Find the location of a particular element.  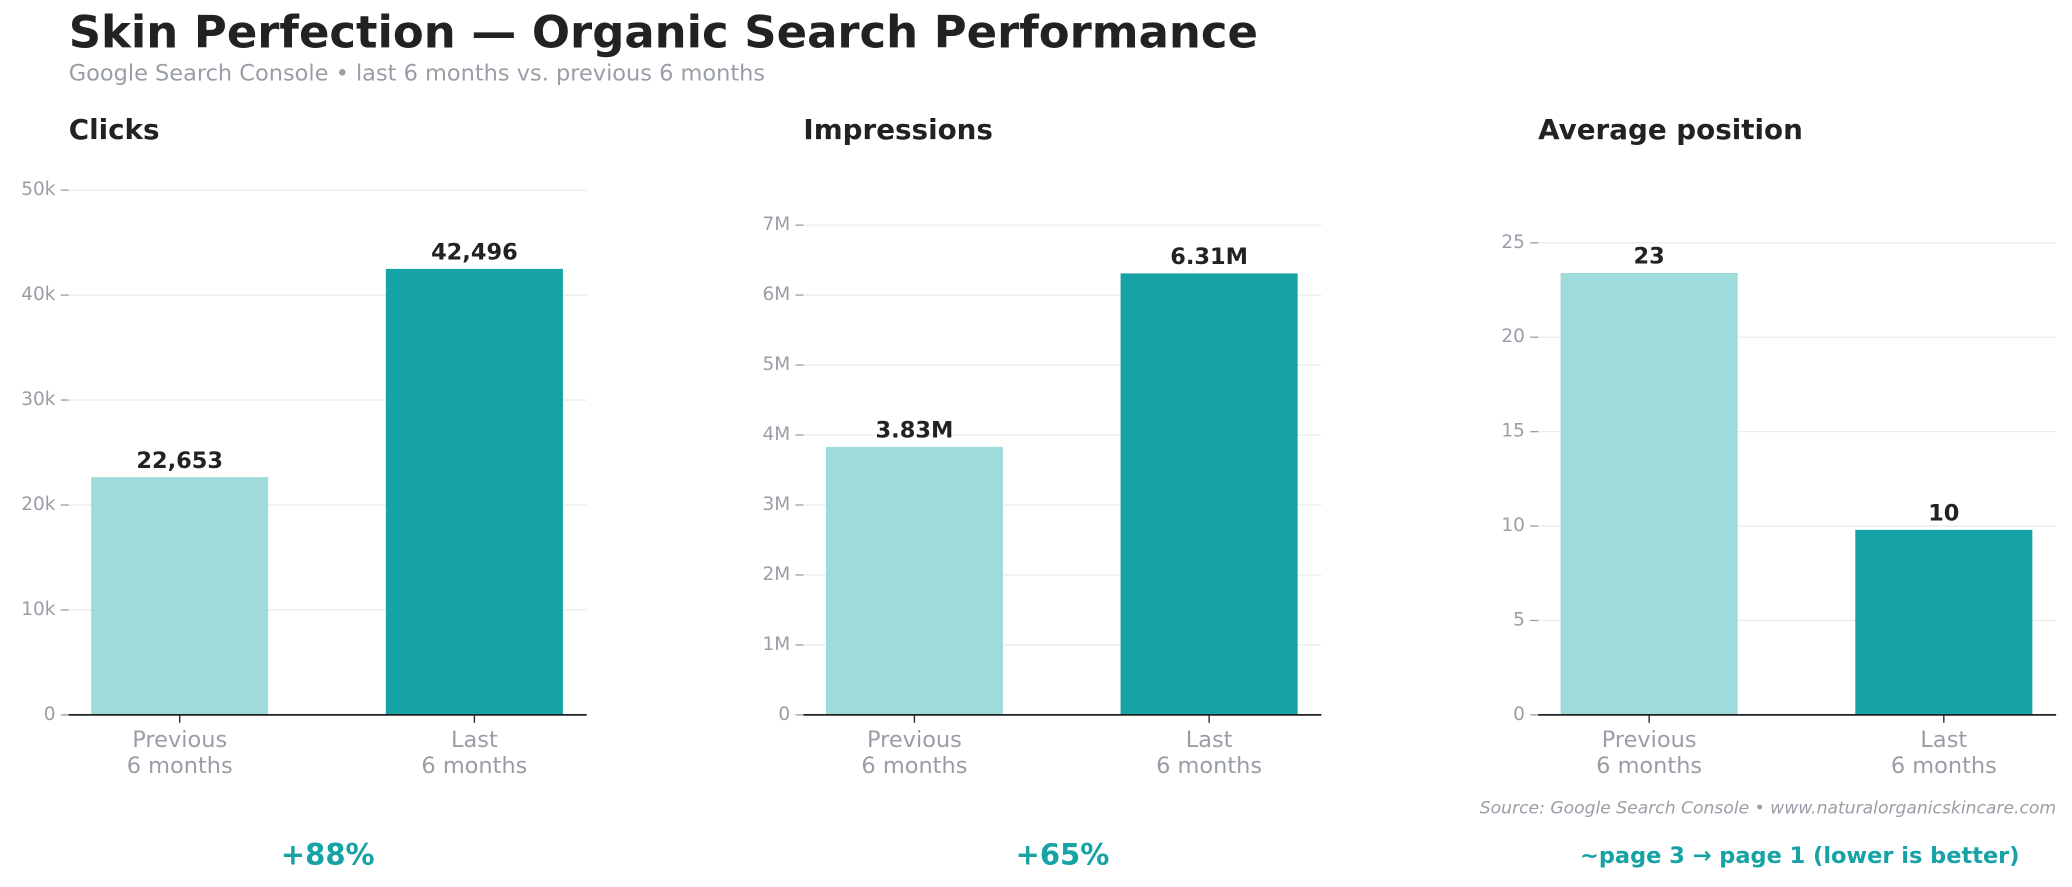

y-tick-label: 6M is located at coordinates (776, 294).